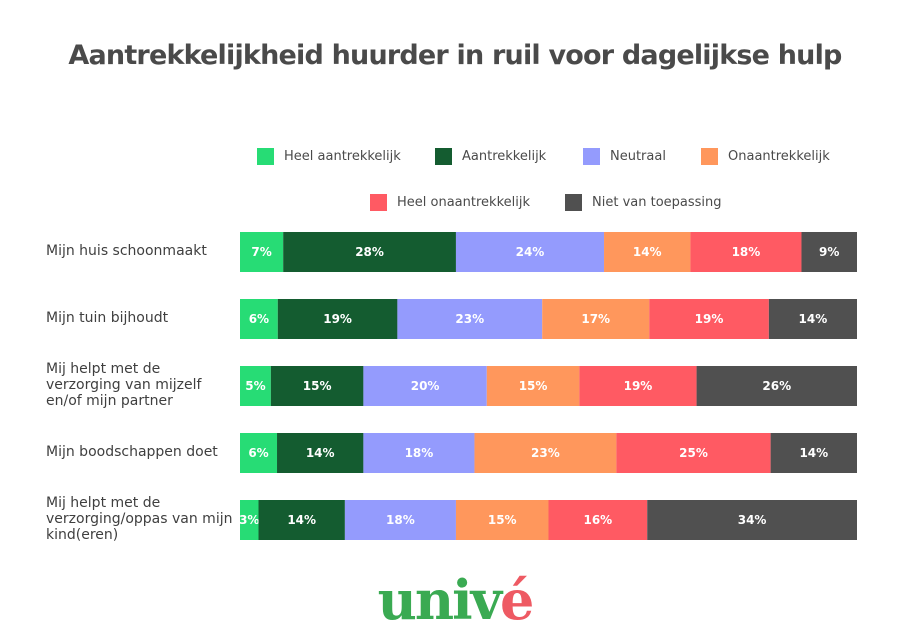  I want to click on data-label: 17%, so click(595, 319).